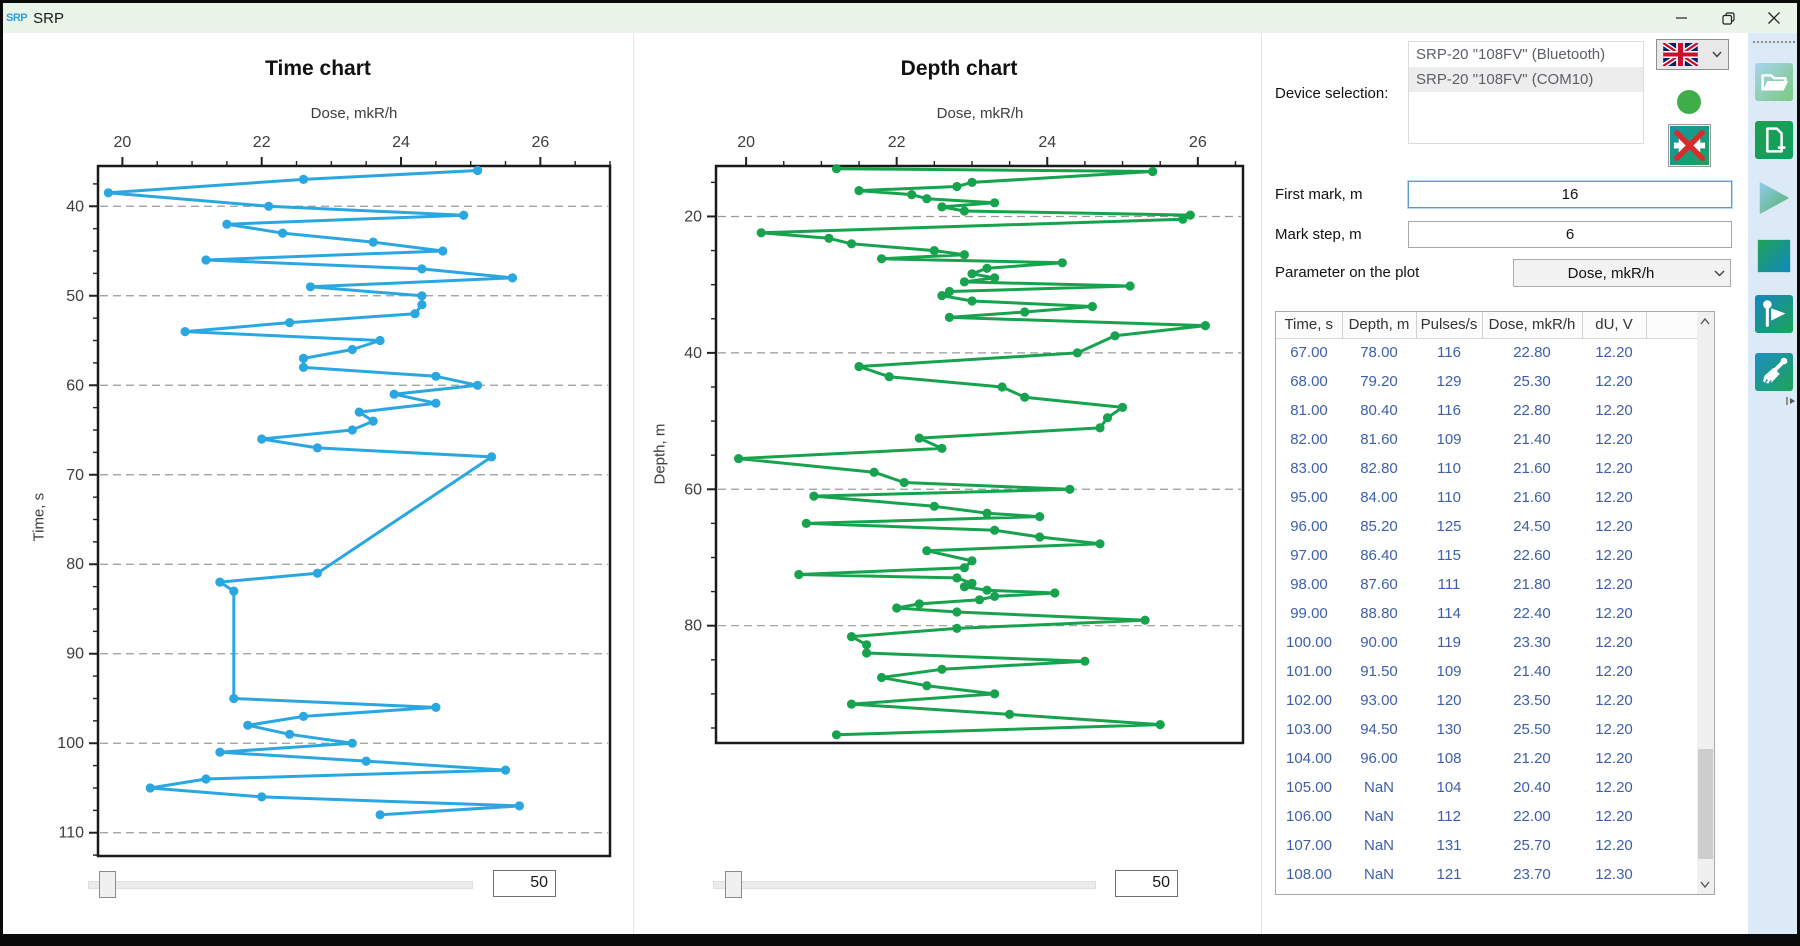 This screenshot has height=946, width=1800. What do you see at coordinates (1705, 804) in the screenshot?
I see `table-scrollbar-thumb` at bounding box center [1705, 804].